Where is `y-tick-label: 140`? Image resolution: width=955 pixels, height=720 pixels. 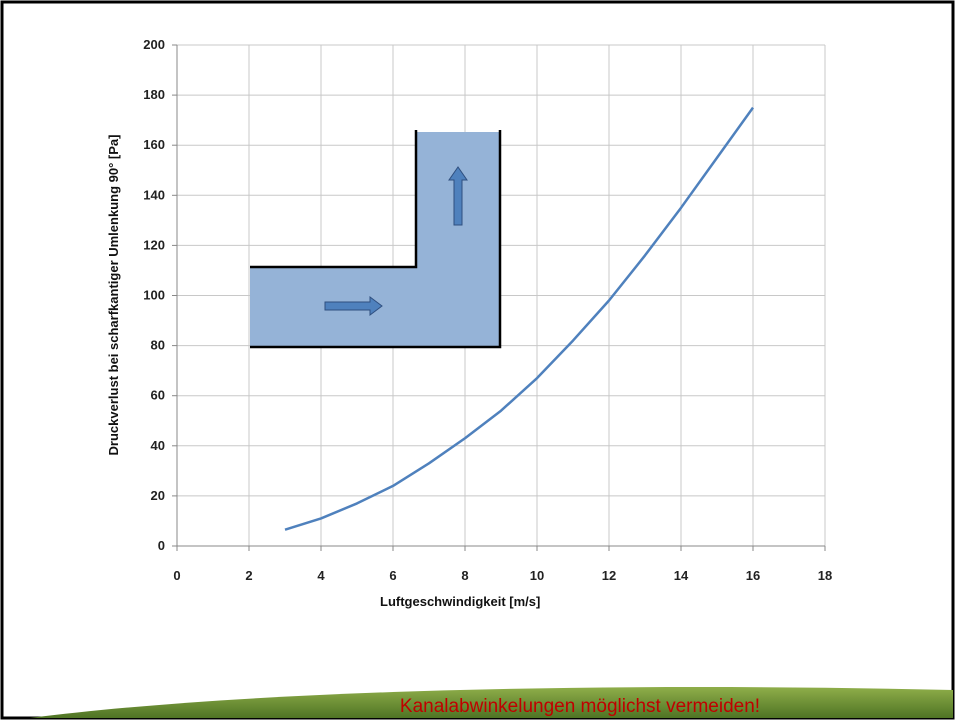 y-tick-label: 140 is located at coordinates (154, 194).